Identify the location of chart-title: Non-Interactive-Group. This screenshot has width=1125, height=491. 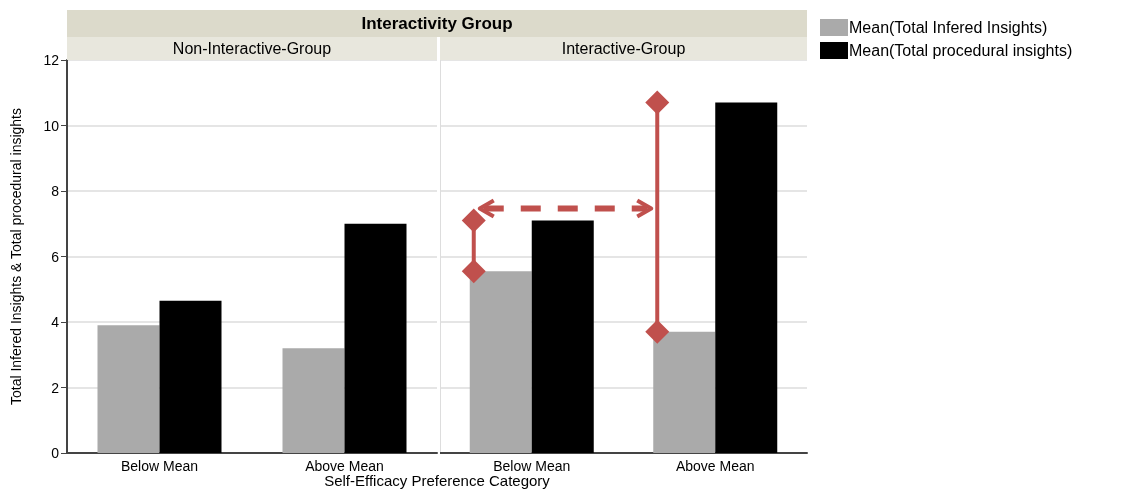
(252, 48).